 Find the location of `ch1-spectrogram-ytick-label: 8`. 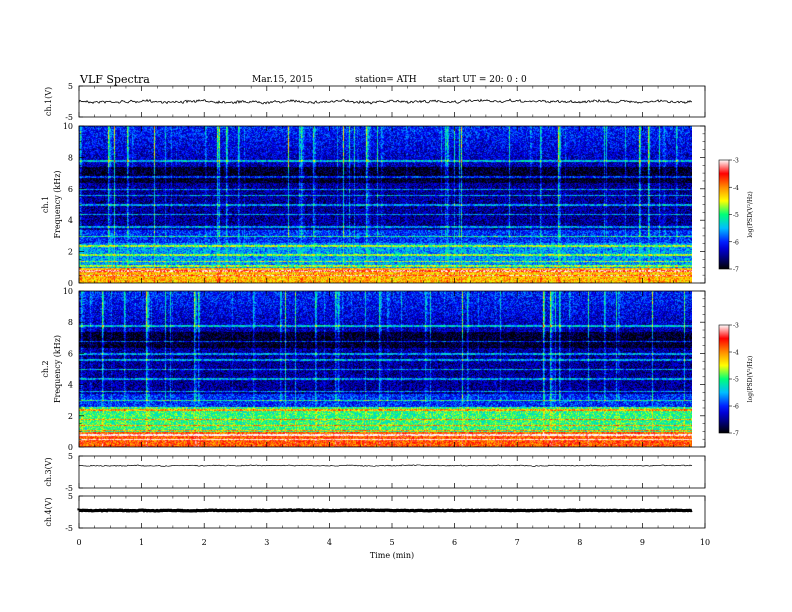

ch1-spectrogram-ytick-label: 8 is located at coordinates (70, 157).